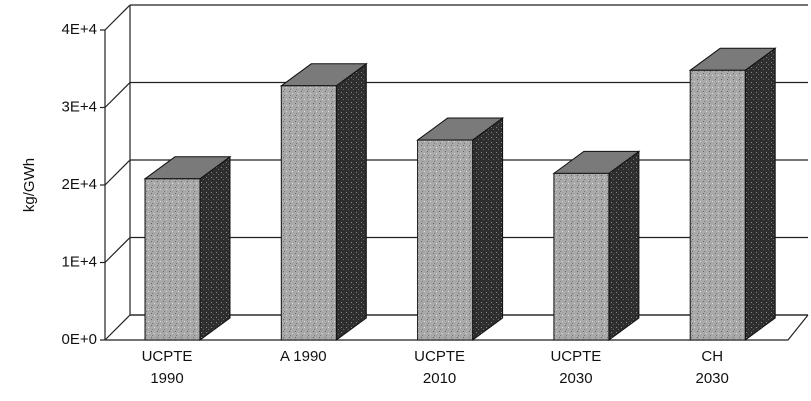 Image resolution: width=811 pixels, height=401 pixels. Describe the element at coordinates (166, 378) in the screenshot. I see `x-tick-label: 1990` at that location.